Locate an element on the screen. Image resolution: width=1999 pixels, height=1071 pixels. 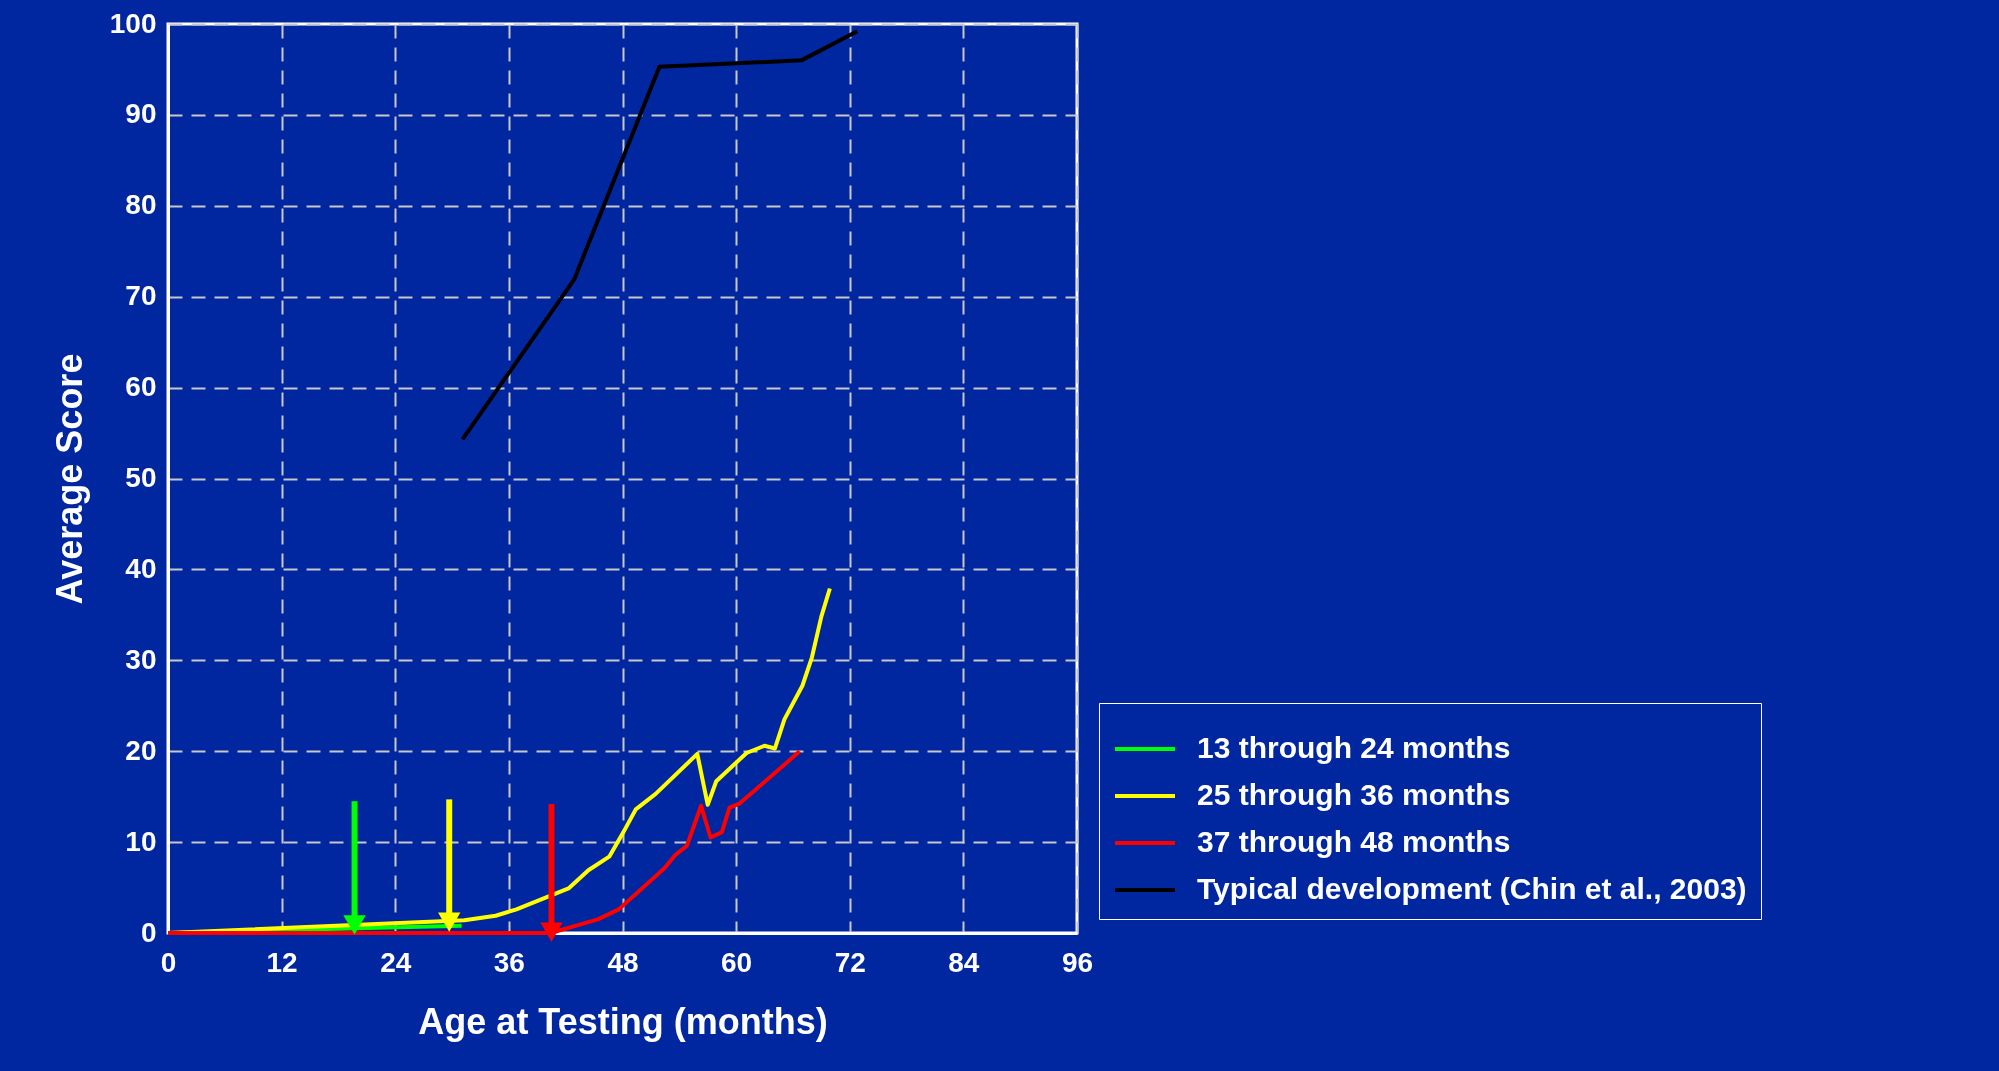
x-tick-label: 48 is located at coordinates (623, 962).